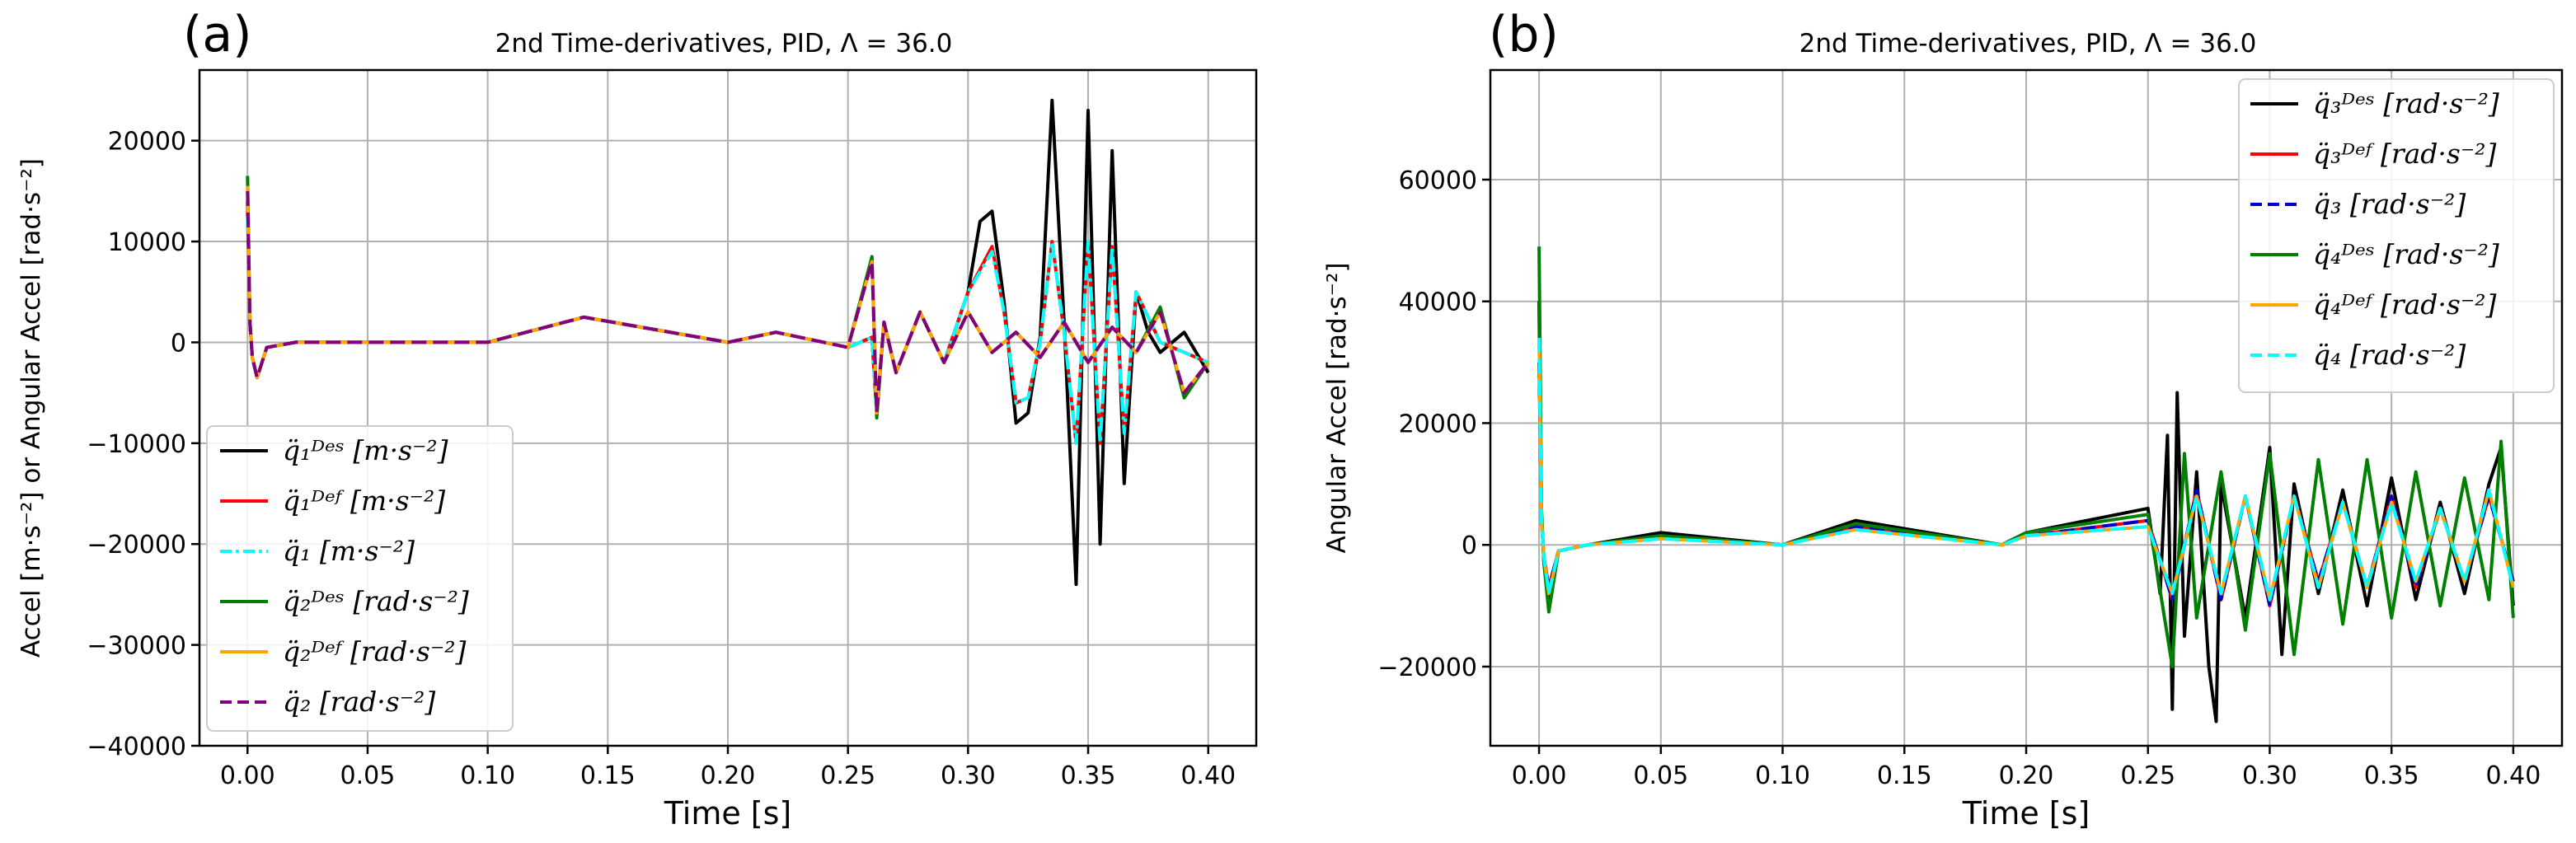  Describe the element at coordinates (1438, 180) in the screenshot. I see `y-tick-label: 60000` at that location.